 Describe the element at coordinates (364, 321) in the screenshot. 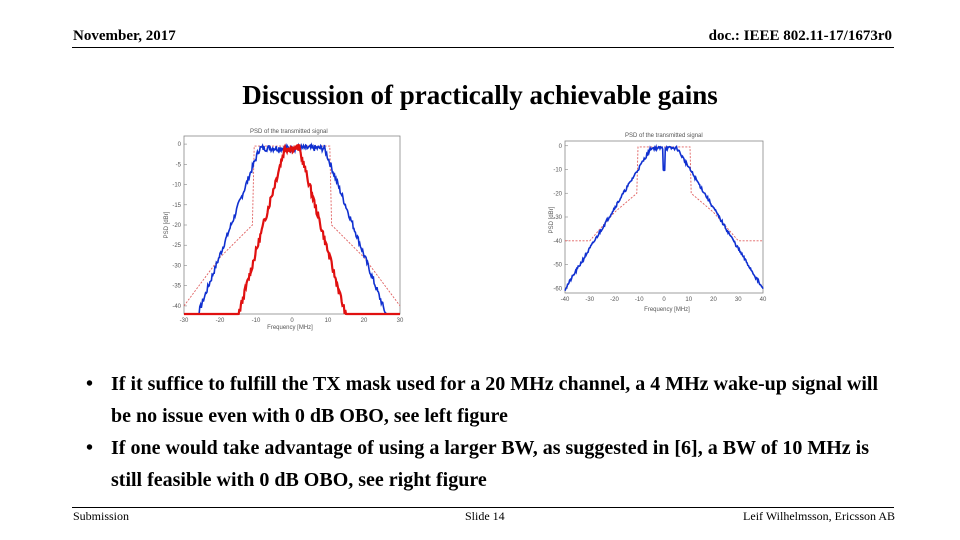

I see `left-xtick-label: 20` at that location.